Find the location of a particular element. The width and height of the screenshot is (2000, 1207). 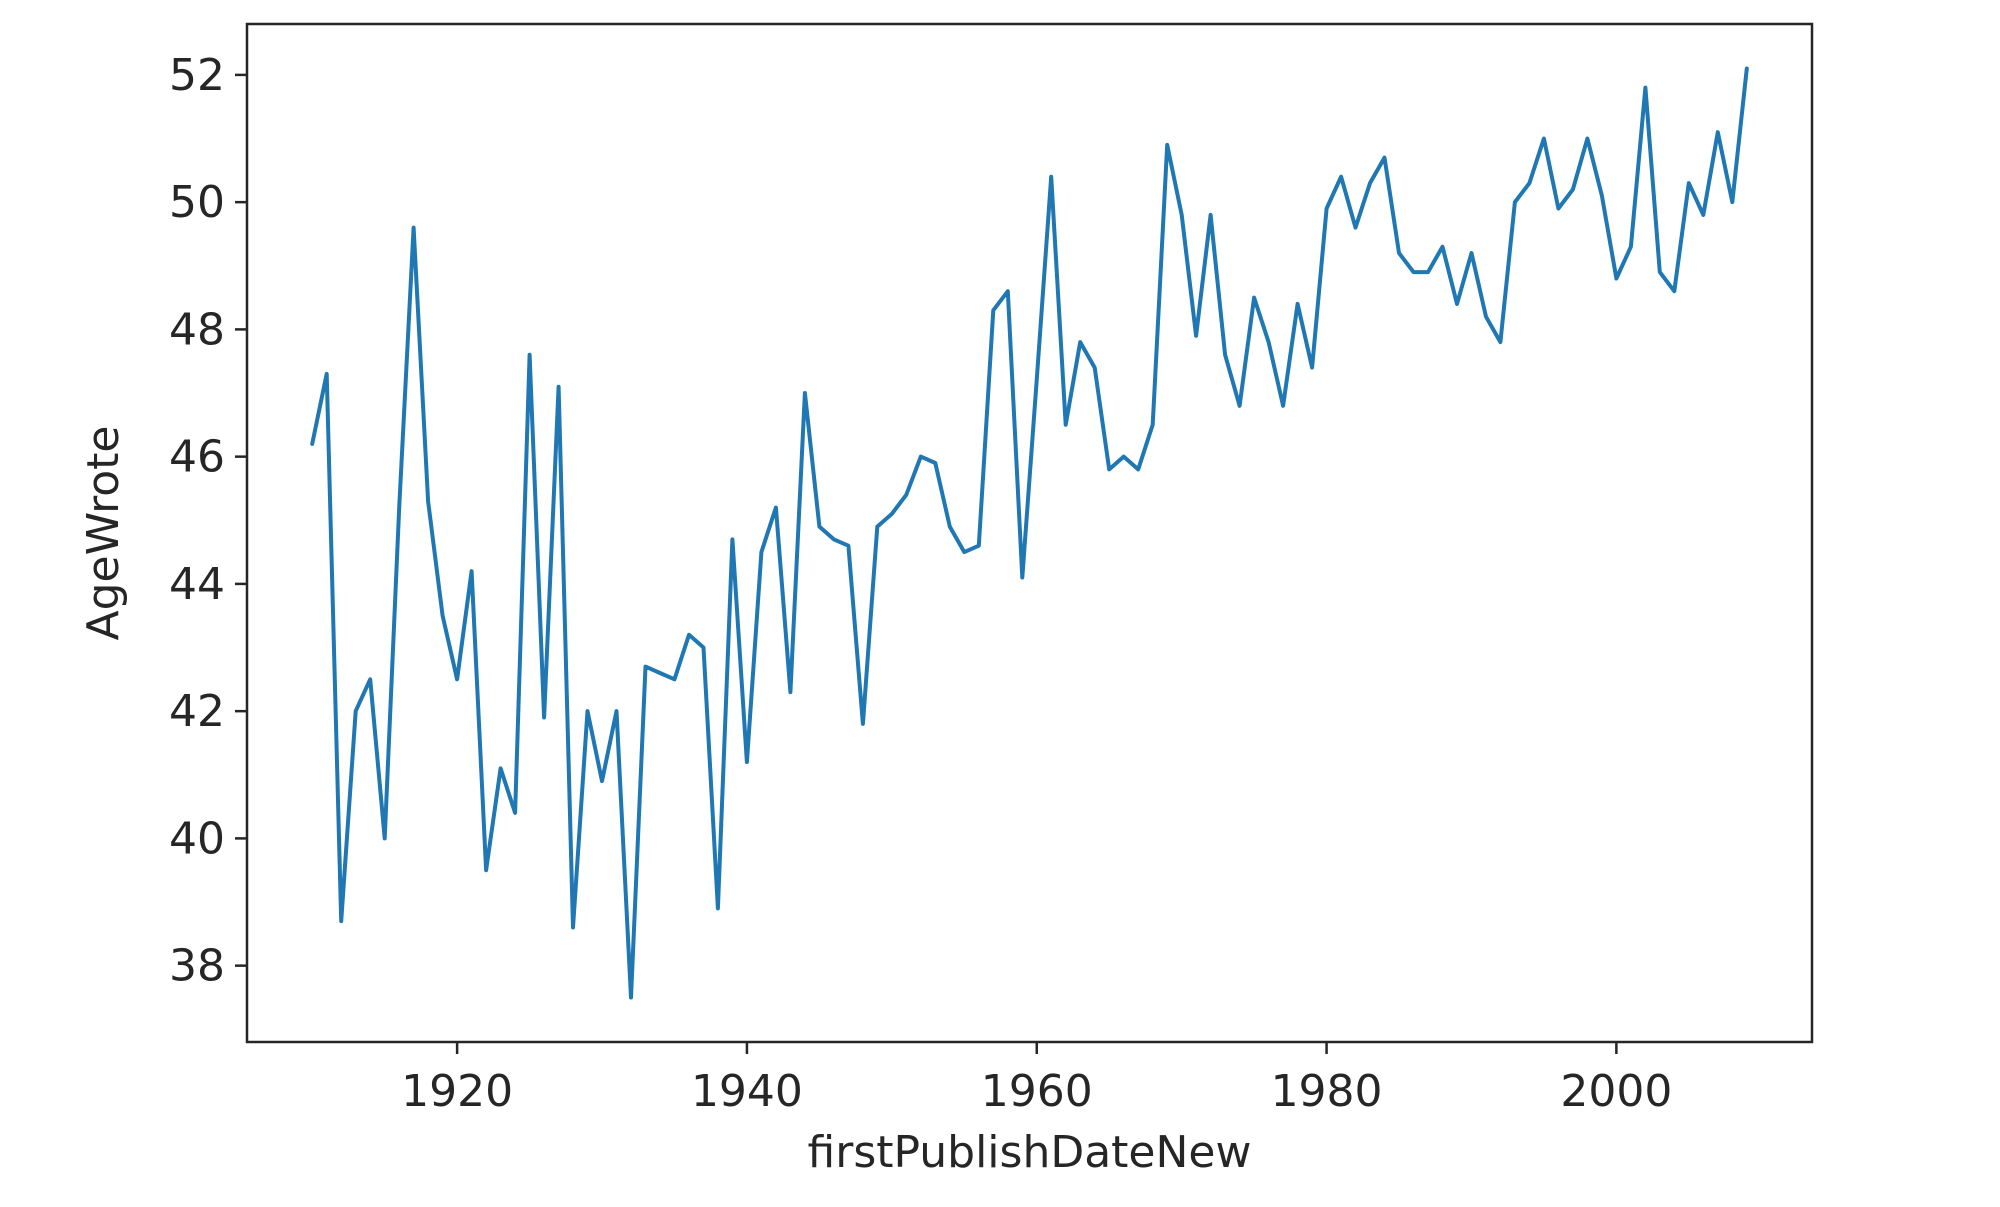

y-tick-label: 46 is located at coordinates (197, 457).